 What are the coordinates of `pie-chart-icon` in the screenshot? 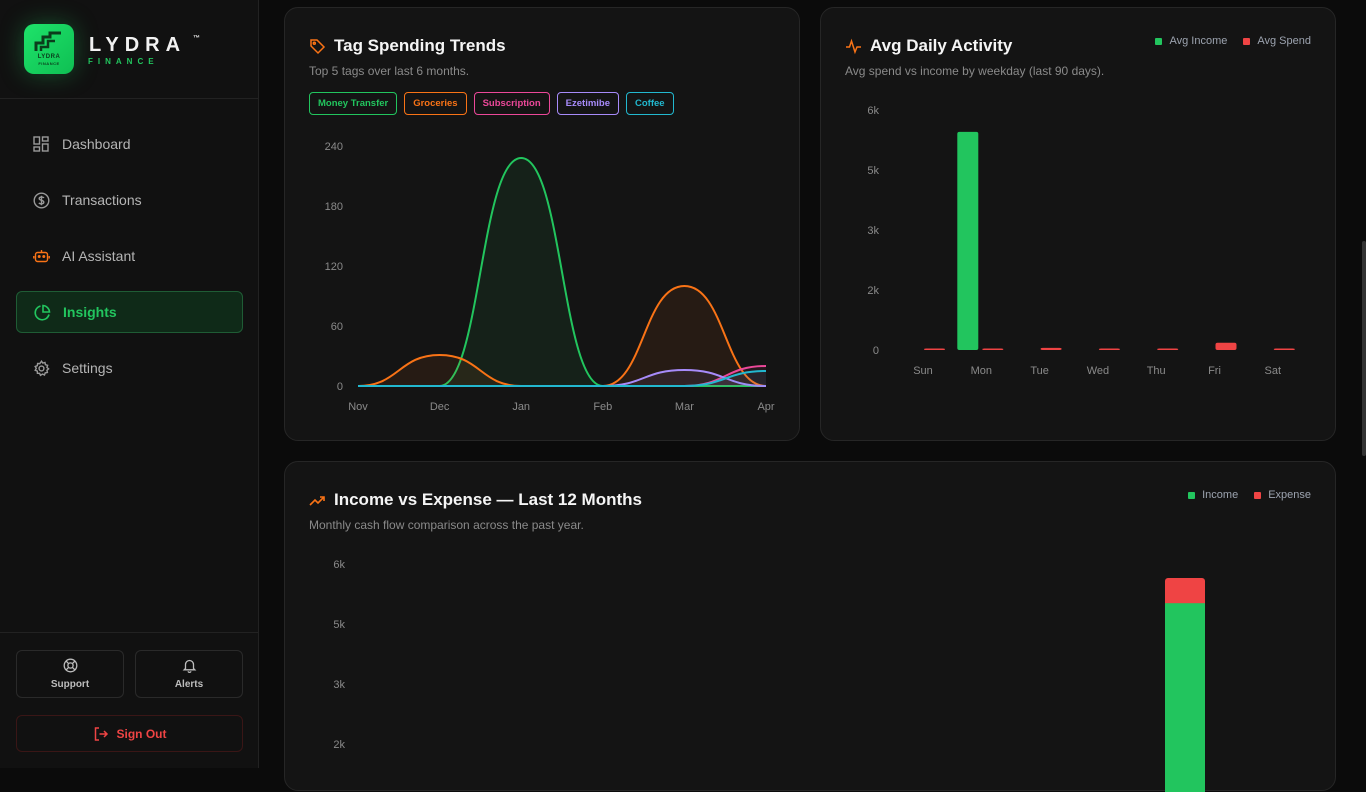 It's located at (42, 312).